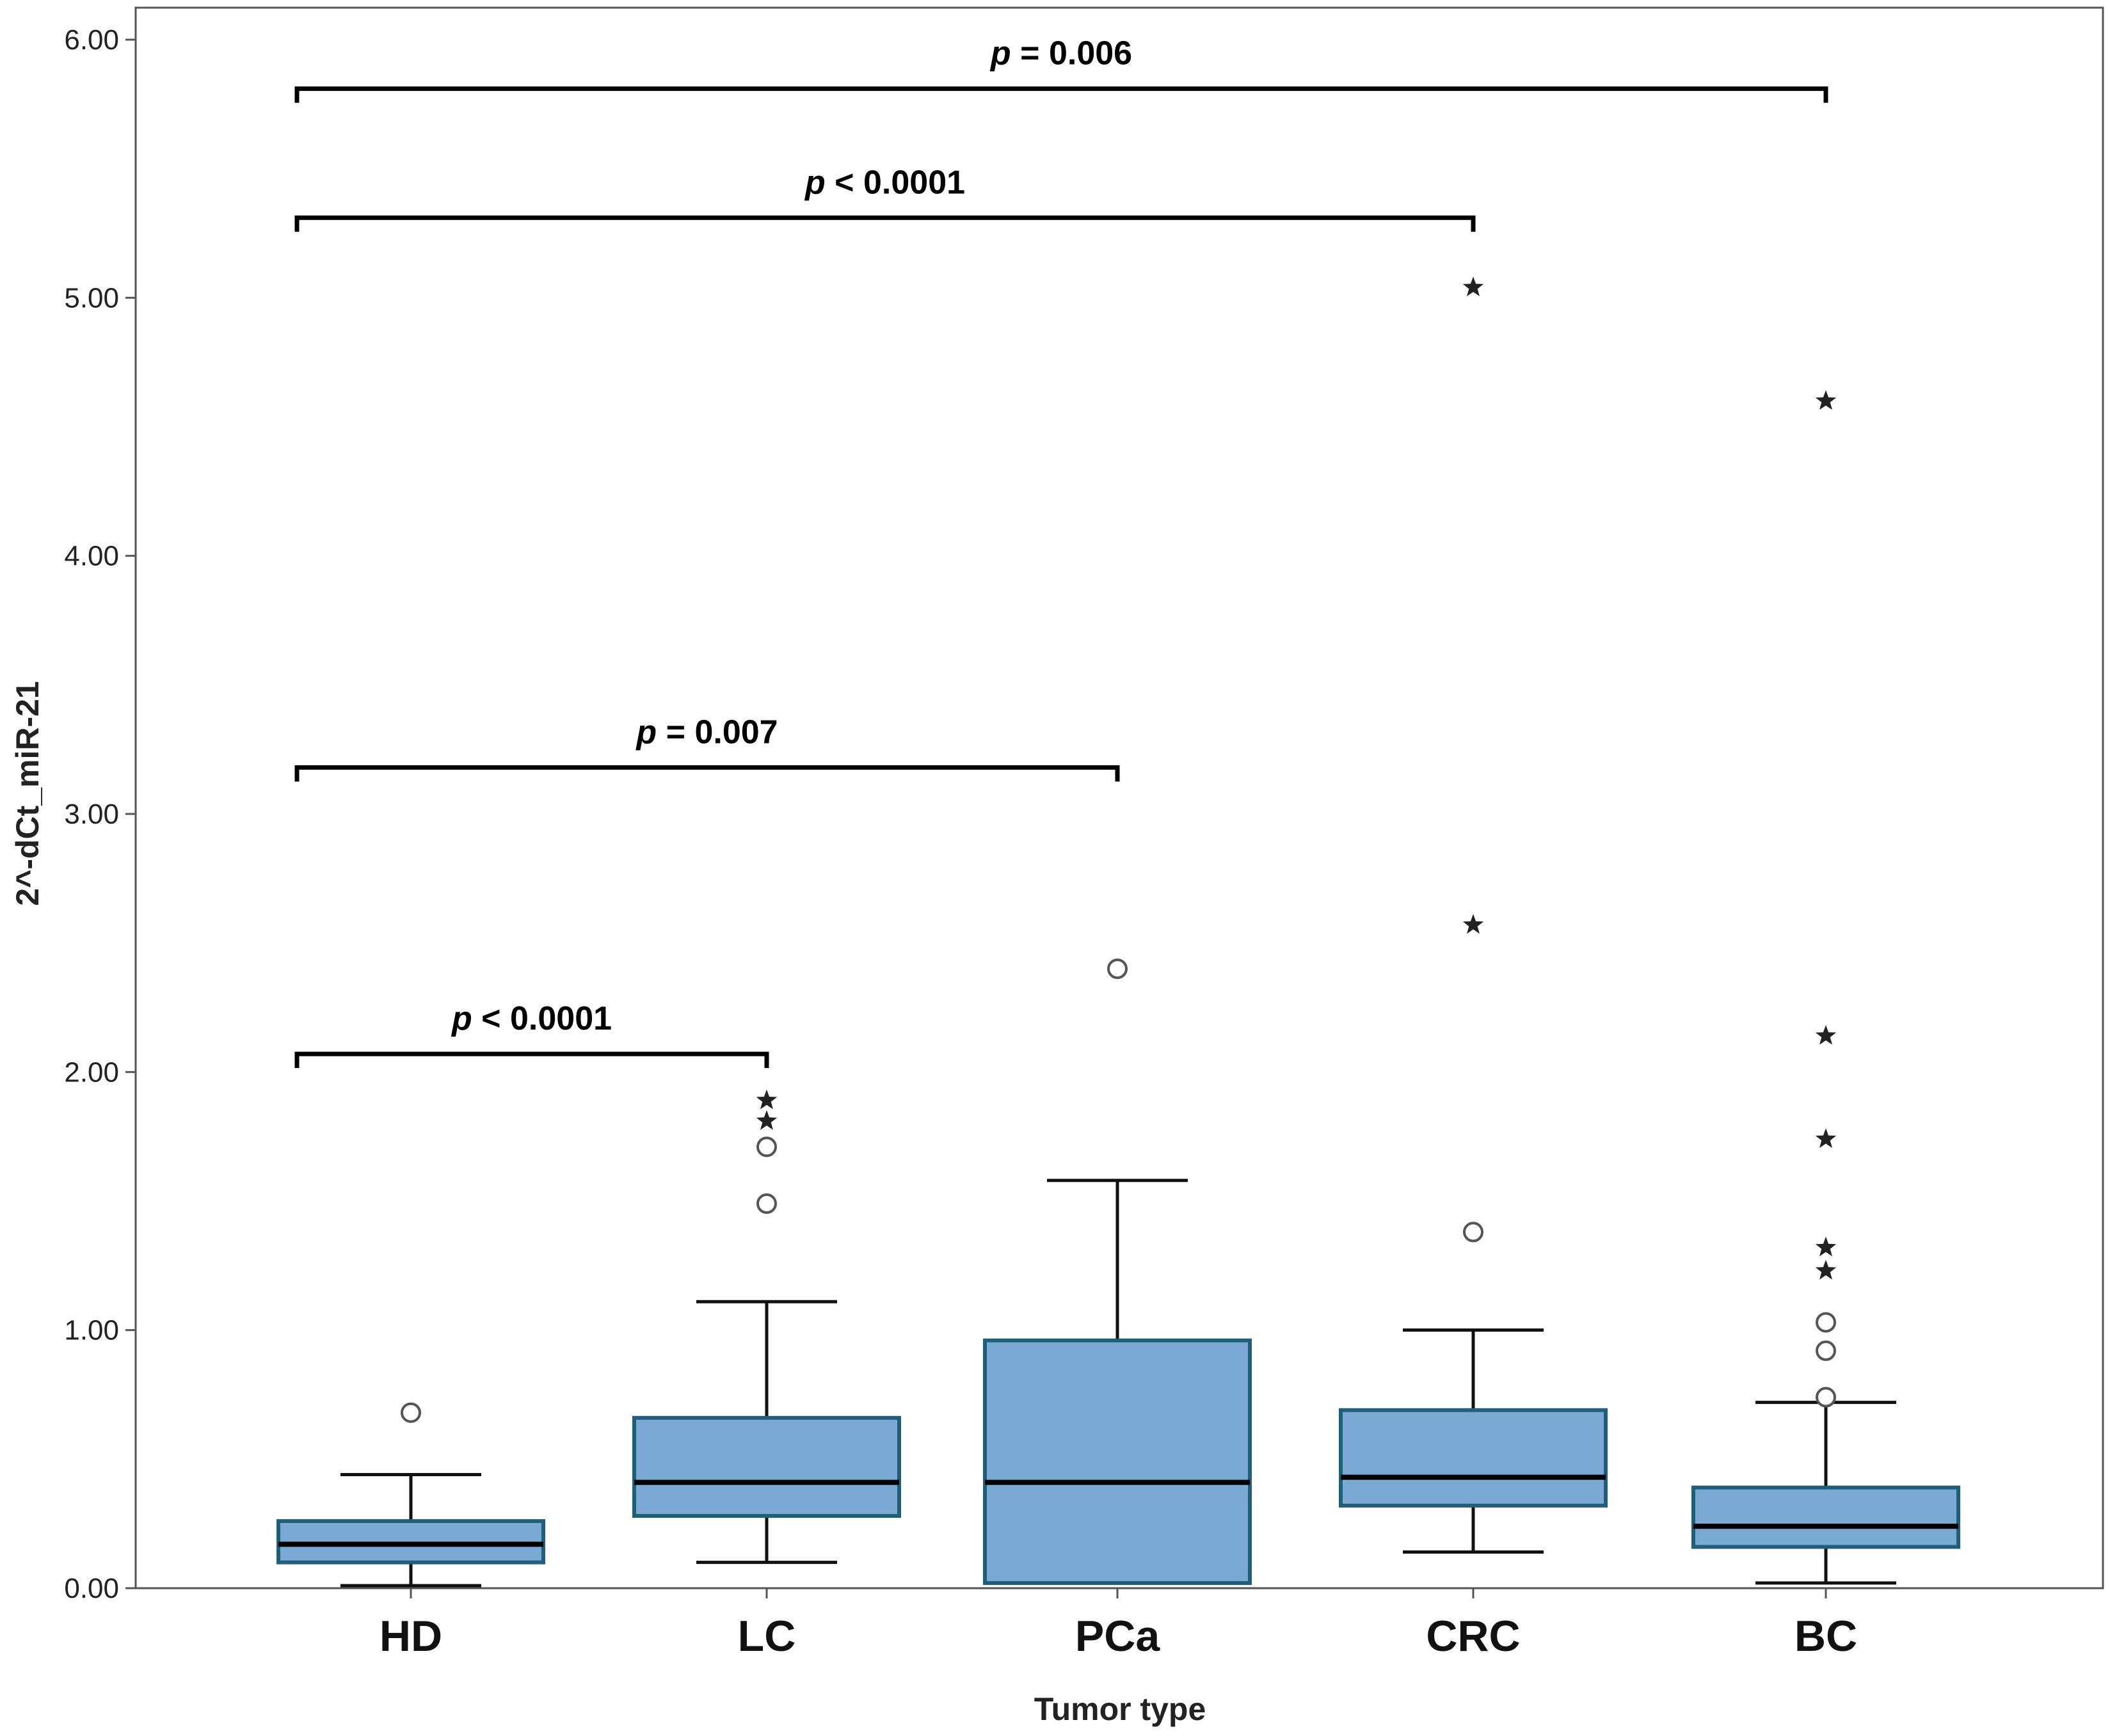 The width and height of the screenshot is (2110, 1736). I want to click on category-label-bc: BC, so click(1826, 1636).